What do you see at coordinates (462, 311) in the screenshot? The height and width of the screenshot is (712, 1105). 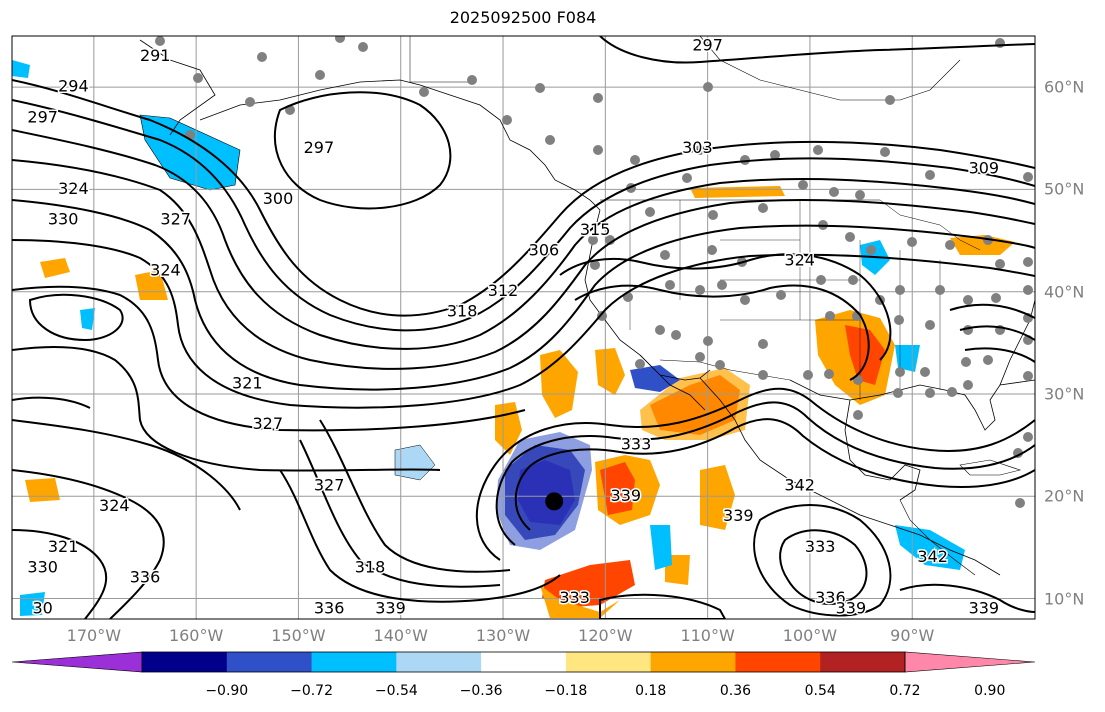 I see `contour-label: 318` at bounding box center [462, 311].